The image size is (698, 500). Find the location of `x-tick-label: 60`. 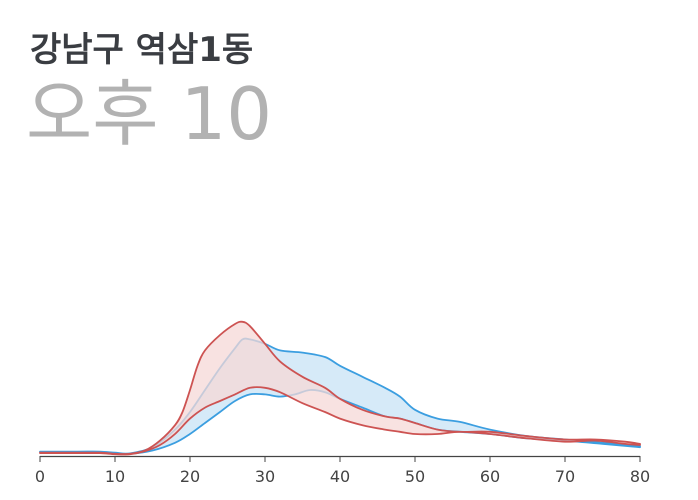

x-tick-label: 60 is located at coordinates (490, 476).